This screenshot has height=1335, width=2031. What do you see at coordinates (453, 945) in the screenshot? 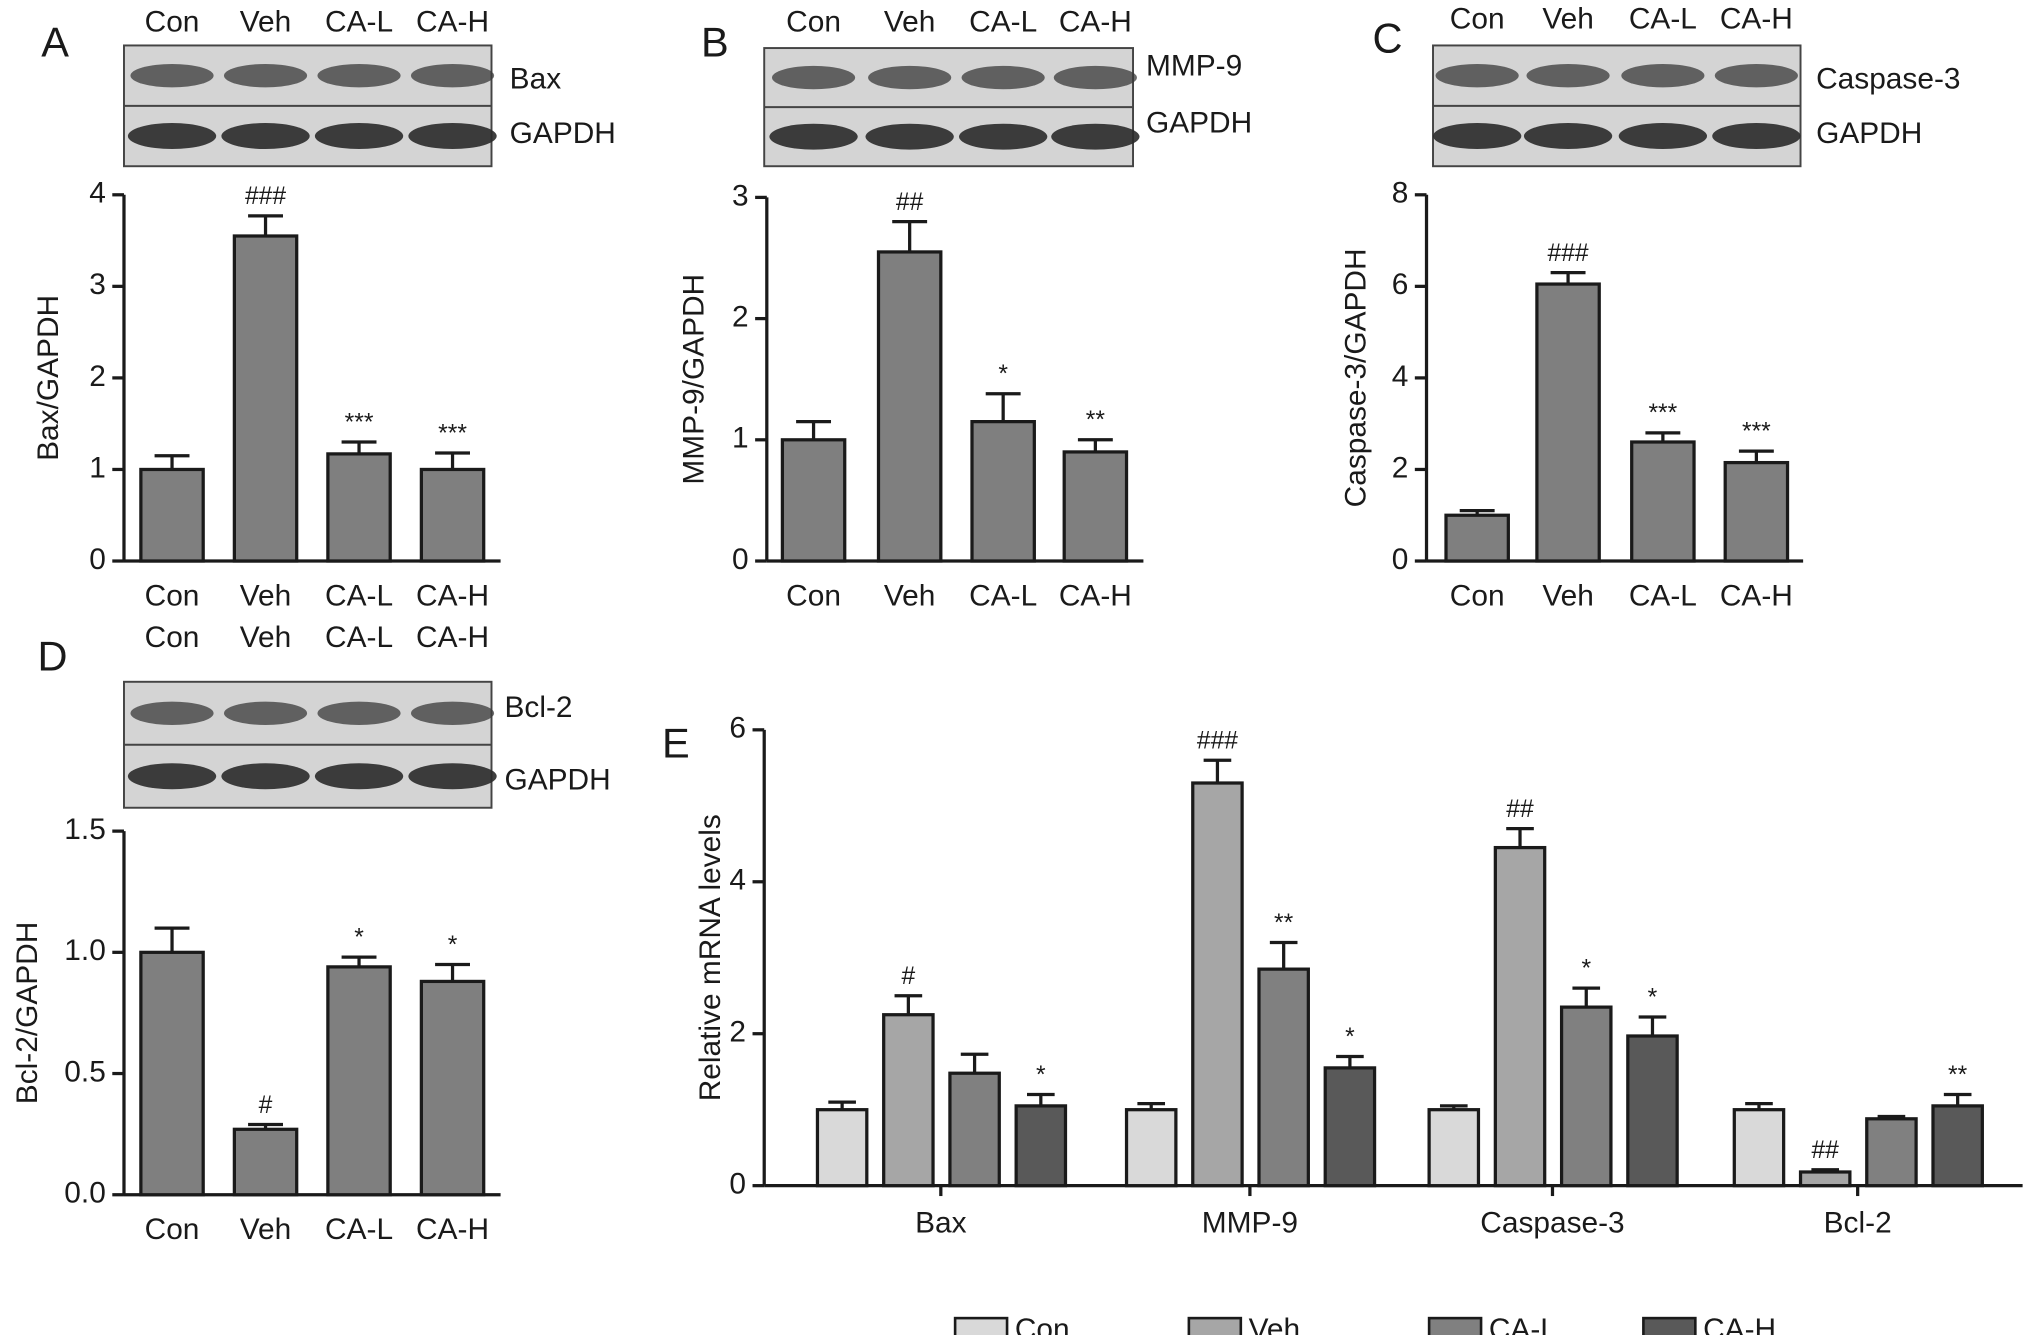
I see `significance-label: *` at bounding box center [453, 945].